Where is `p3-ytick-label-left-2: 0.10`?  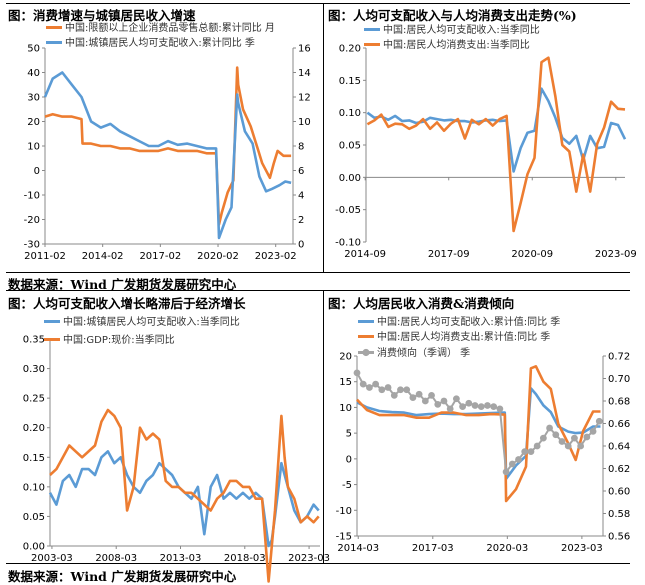 p3-ytick-label-left-2: 0.10 is located at coordinates (34, 487).